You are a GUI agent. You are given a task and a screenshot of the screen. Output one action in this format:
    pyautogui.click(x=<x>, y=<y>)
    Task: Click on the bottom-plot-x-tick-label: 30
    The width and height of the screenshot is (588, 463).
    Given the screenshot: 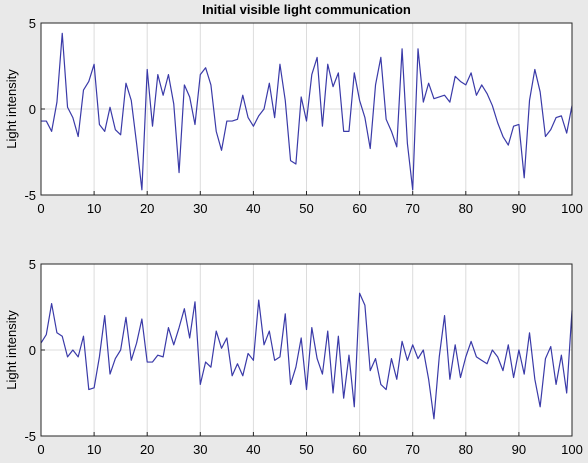 What is the action you would take?
    pyautogui.click(x=200, y=449)
    